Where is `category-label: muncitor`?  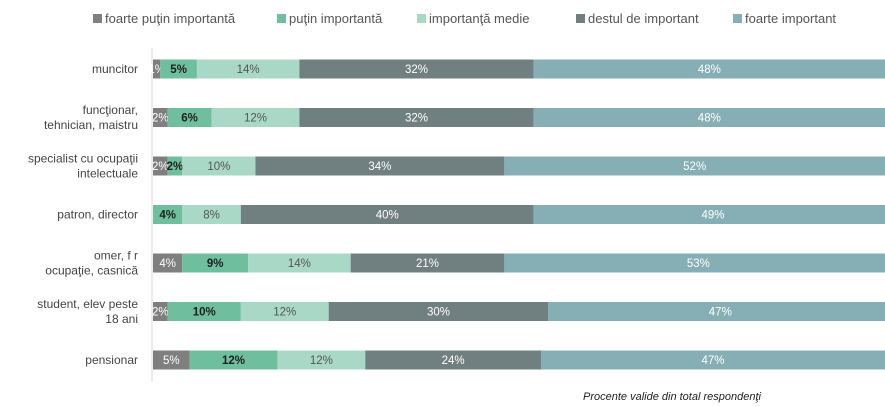 category-label: muncitor is located at coordinates (115, 69).